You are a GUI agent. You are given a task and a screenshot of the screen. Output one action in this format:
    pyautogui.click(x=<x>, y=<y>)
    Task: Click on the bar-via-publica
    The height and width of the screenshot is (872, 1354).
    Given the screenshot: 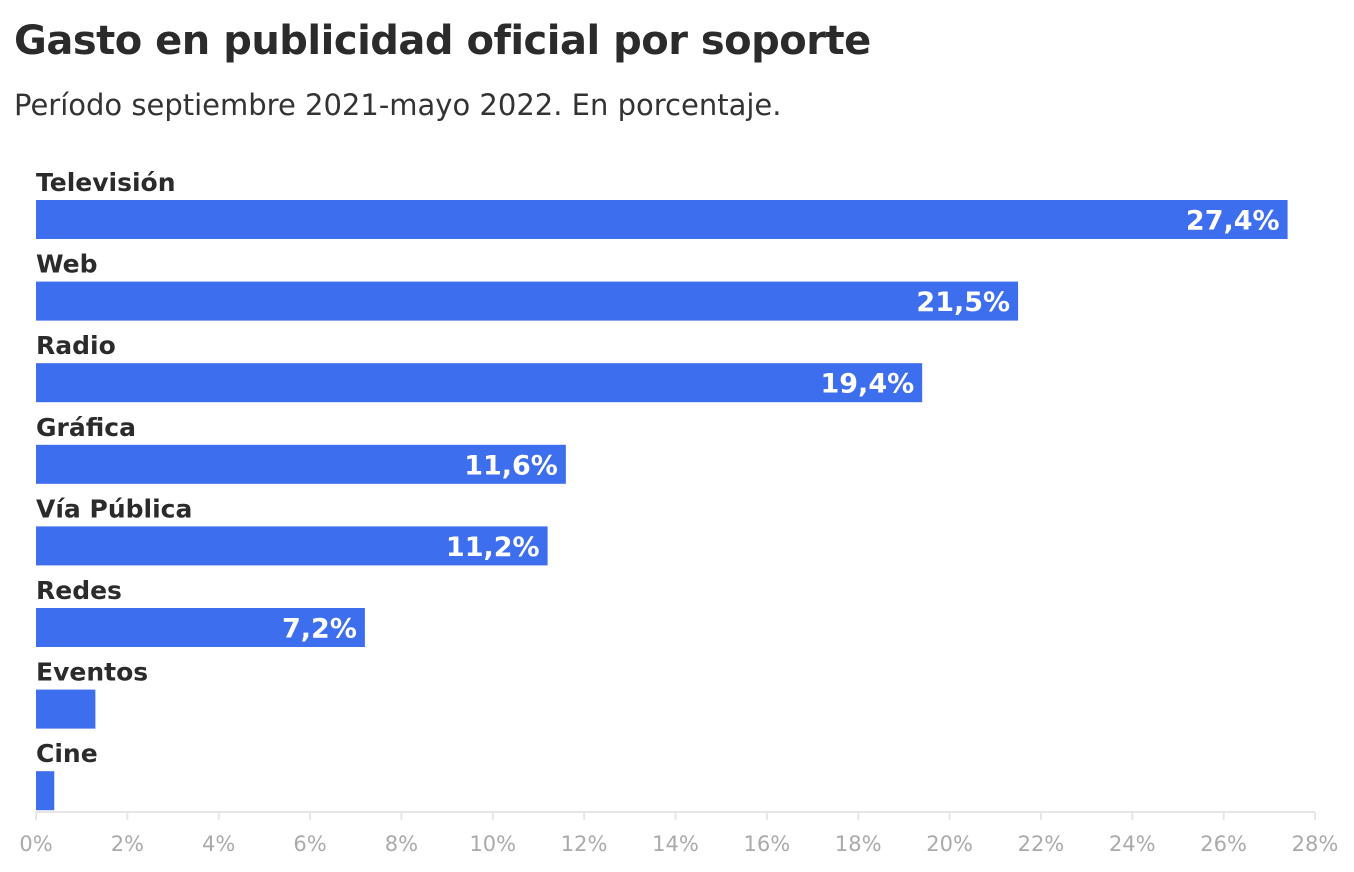 What is the action you would take?
    pyautogui.click(x=292, y=546)
    